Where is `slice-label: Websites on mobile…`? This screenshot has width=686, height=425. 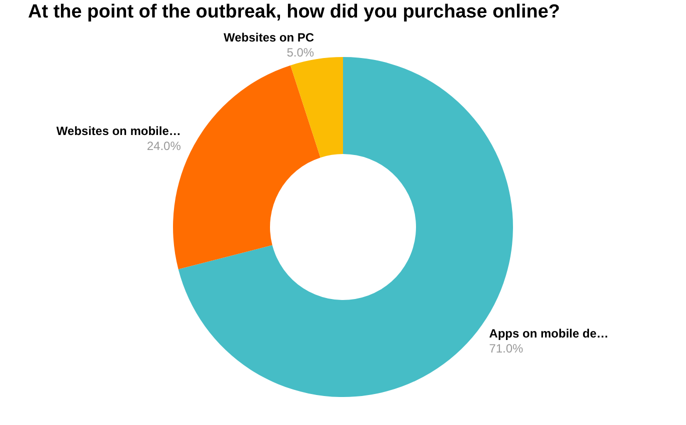
slice-label: Websites on mobile… is located at coordinates (118, 131).